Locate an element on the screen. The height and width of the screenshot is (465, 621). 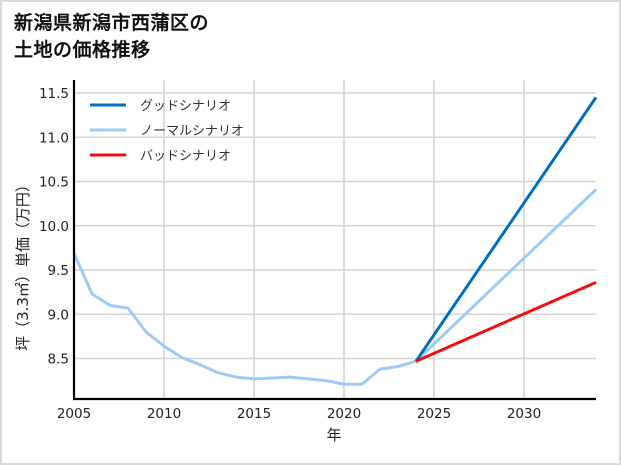
legend-label: グッドシナリオ is located at coordinates (185, 106).